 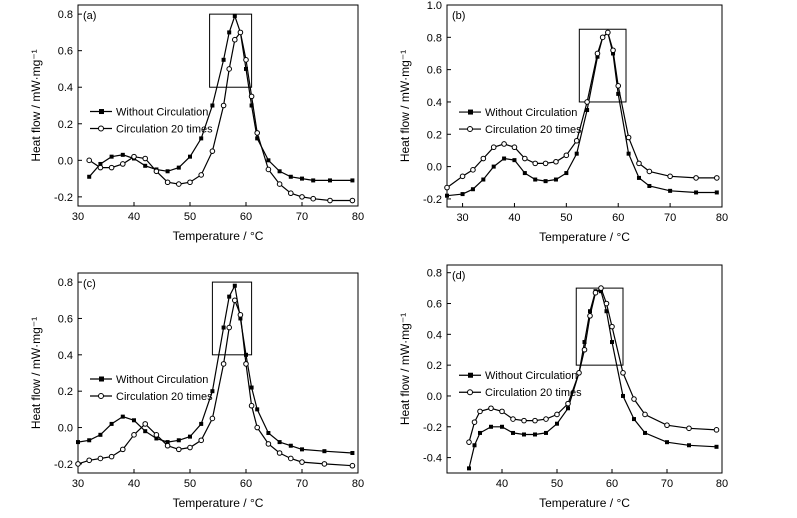 What do you see at coordinates (533, 393) in the screenshot?
I see `legend-label: Circulation 20 times` at bounding box center [533, 393].